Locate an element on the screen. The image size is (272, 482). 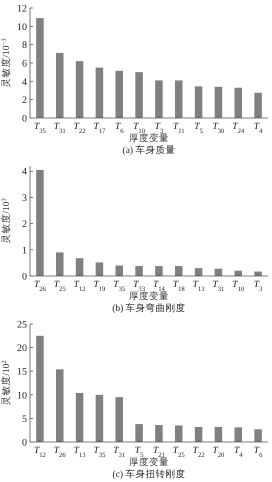
y-tick-label: 20 is located at coordinates (22, 348).